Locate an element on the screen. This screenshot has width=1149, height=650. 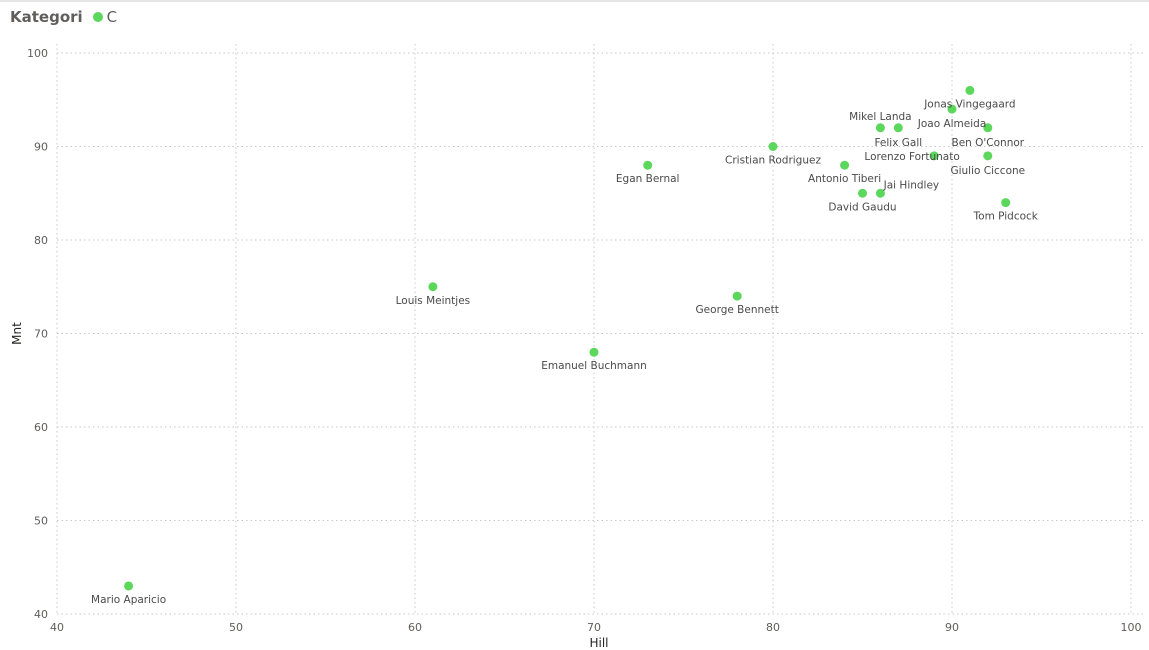
data-label: Antonio Tiberi is located at coordinates (844, 179).